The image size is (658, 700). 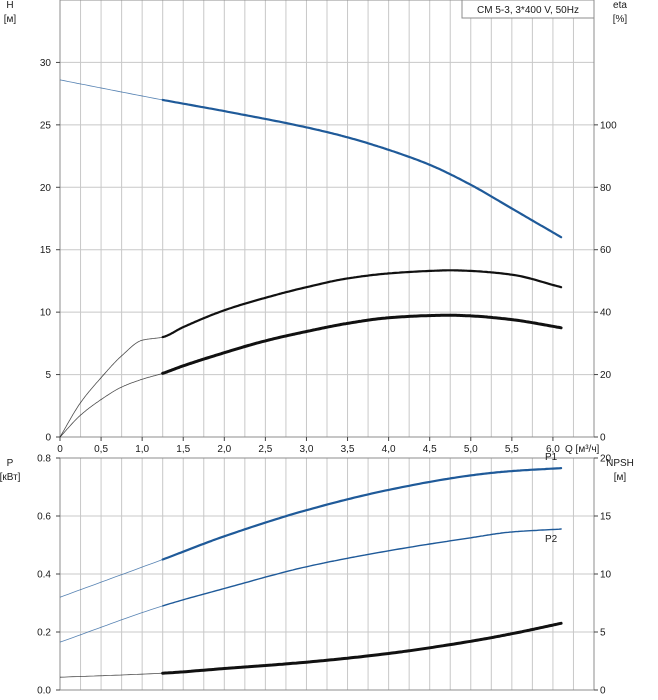 What do you see at coordinates (48, 438) in the screenshot?
I see `left-tick-label: 0` at bounding box center [48, 438].